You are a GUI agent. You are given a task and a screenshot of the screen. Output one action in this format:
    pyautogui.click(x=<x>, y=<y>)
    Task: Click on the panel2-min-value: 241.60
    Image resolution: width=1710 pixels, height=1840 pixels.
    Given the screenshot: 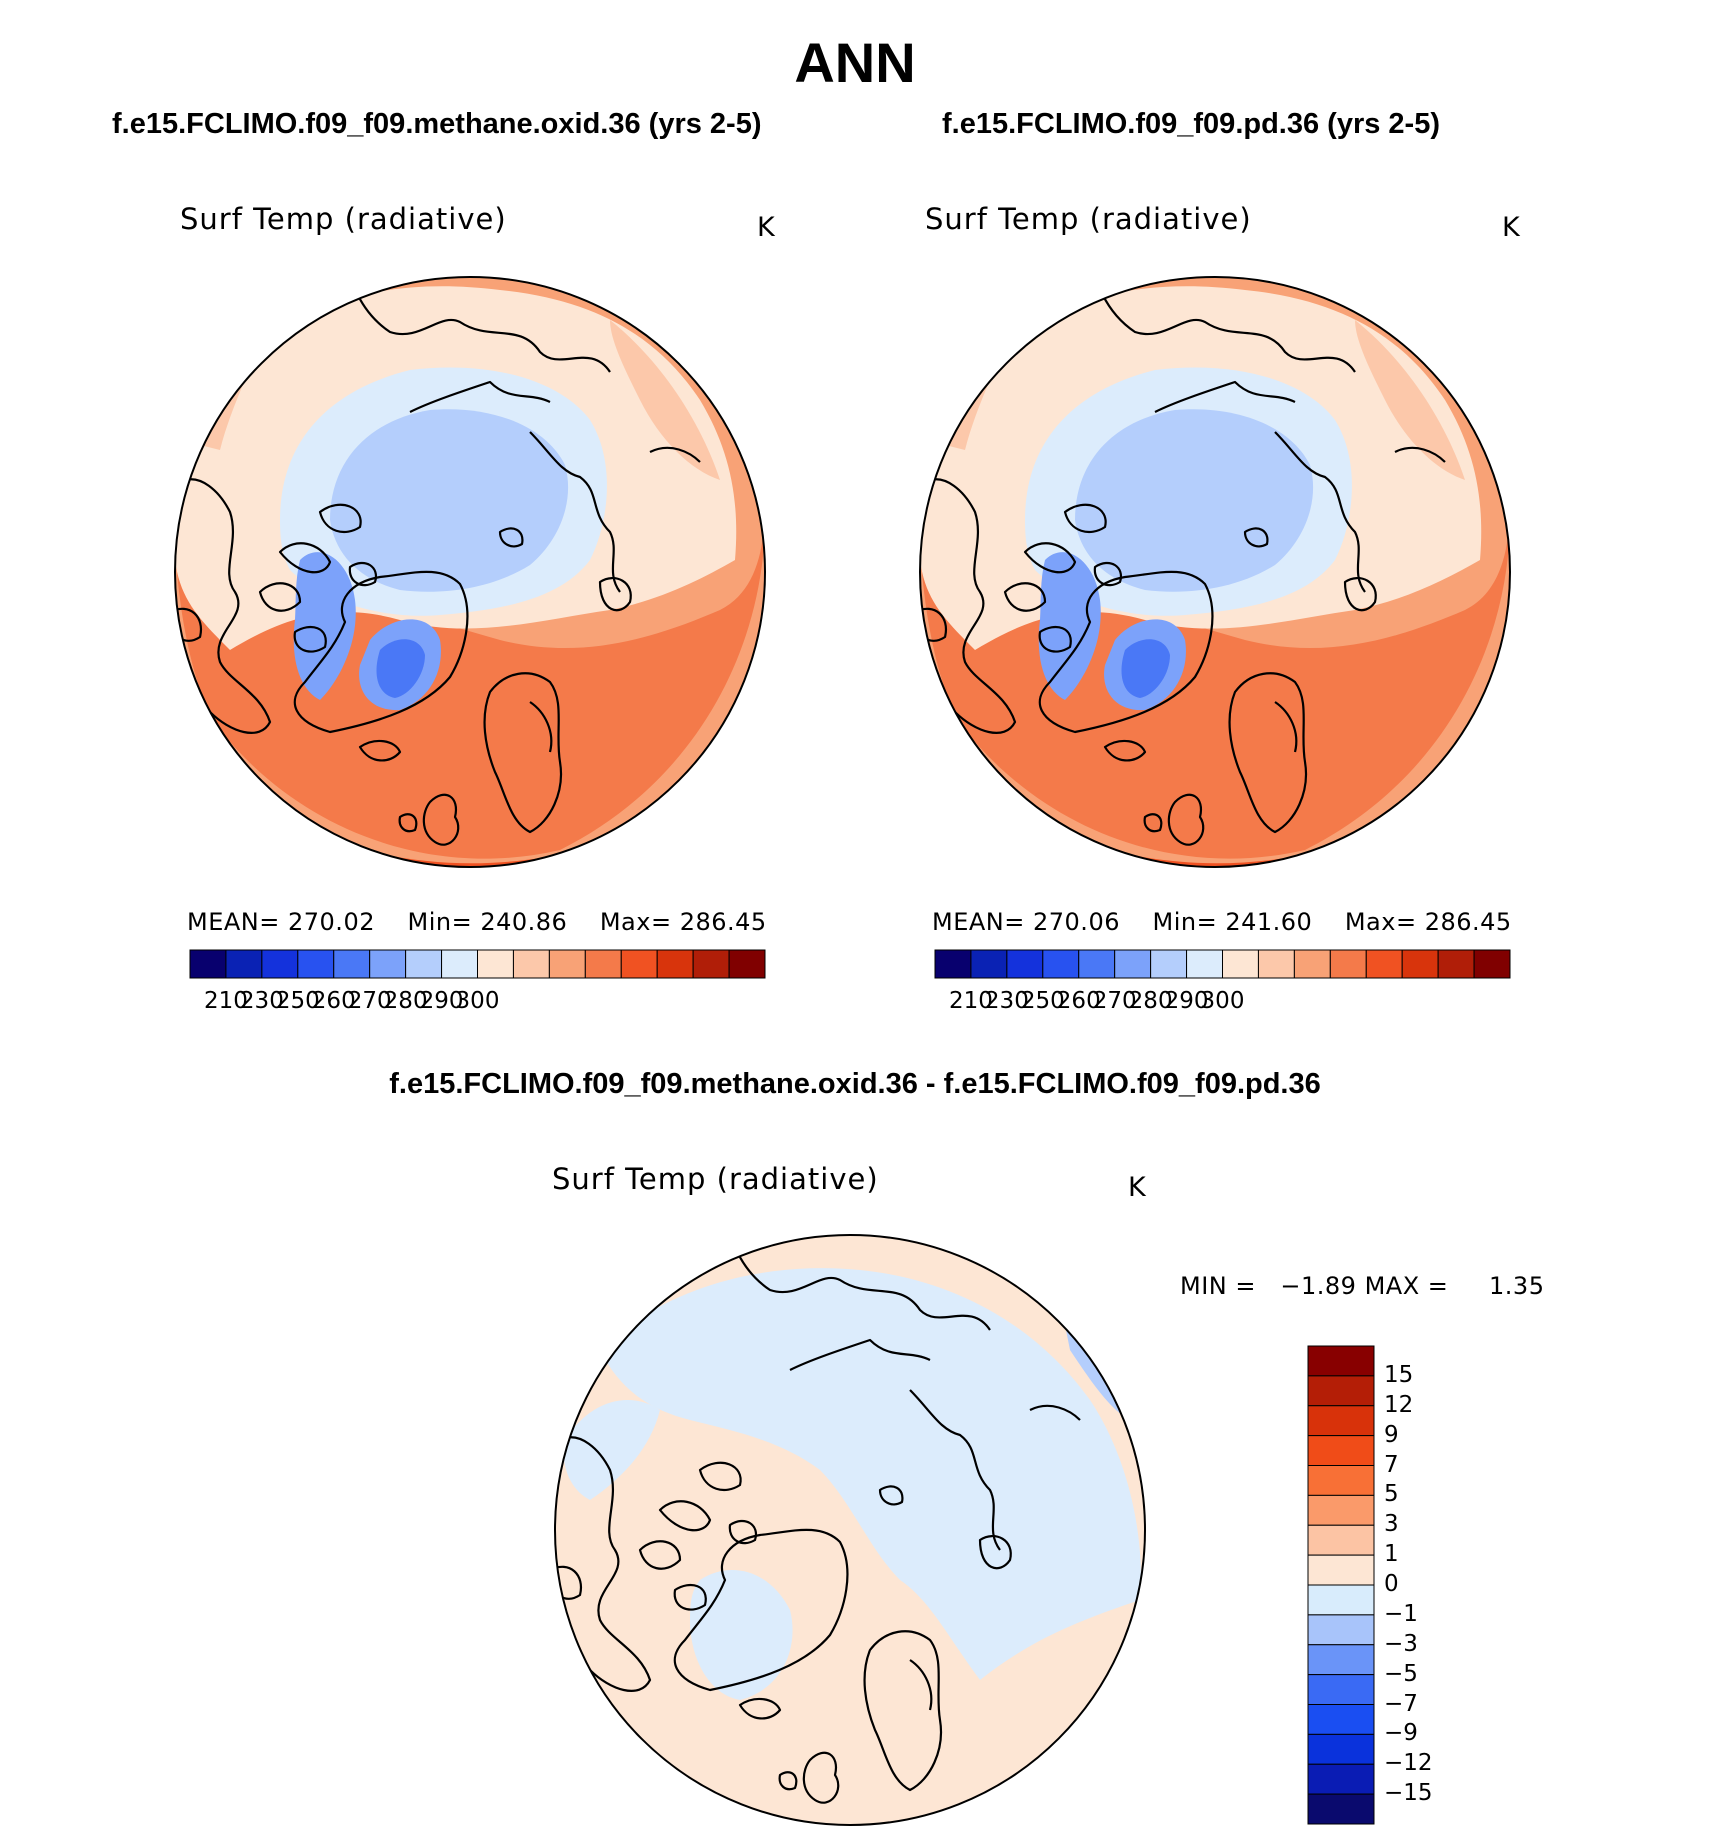 What is the action you would take?
    pyautogui.click(x=1269, y=922)
    